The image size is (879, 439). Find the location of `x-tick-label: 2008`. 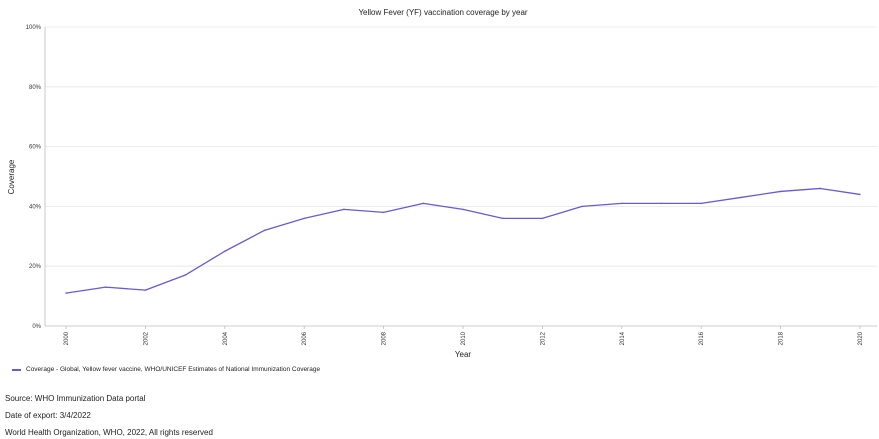

x-tick-label: 2008 is located at coordinates (385, 338).